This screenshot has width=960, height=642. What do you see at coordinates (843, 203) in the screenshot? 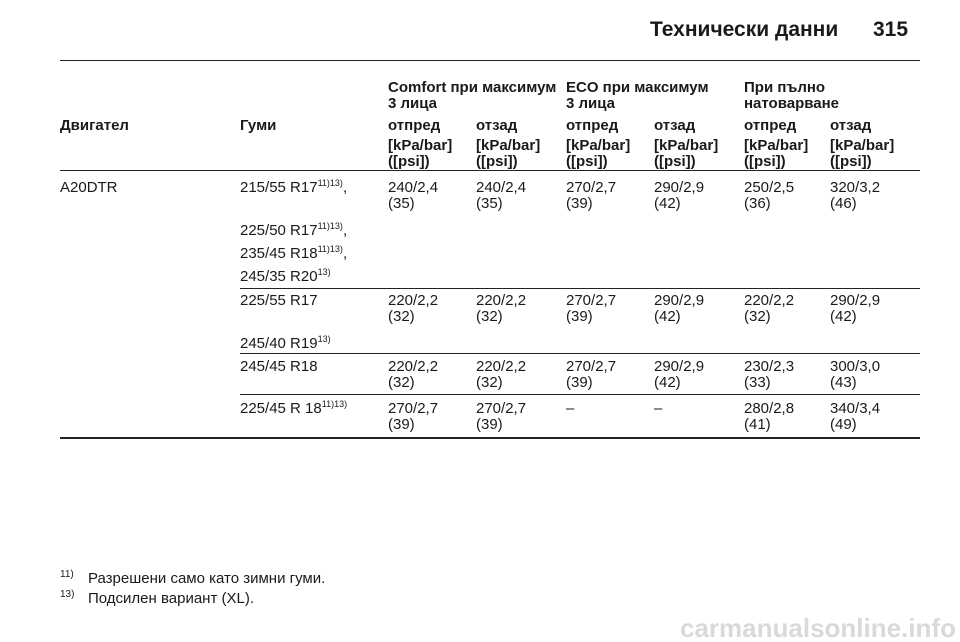
I see `pressure-value: (46)` at bounding box center [843, 203].